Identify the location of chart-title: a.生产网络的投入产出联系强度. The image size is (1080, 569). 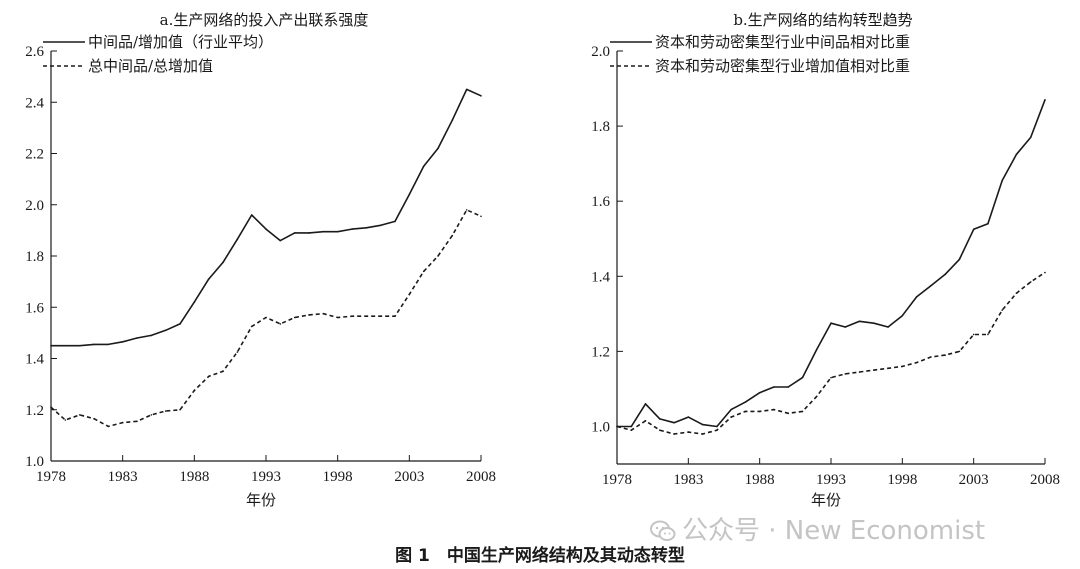
(264, 20).